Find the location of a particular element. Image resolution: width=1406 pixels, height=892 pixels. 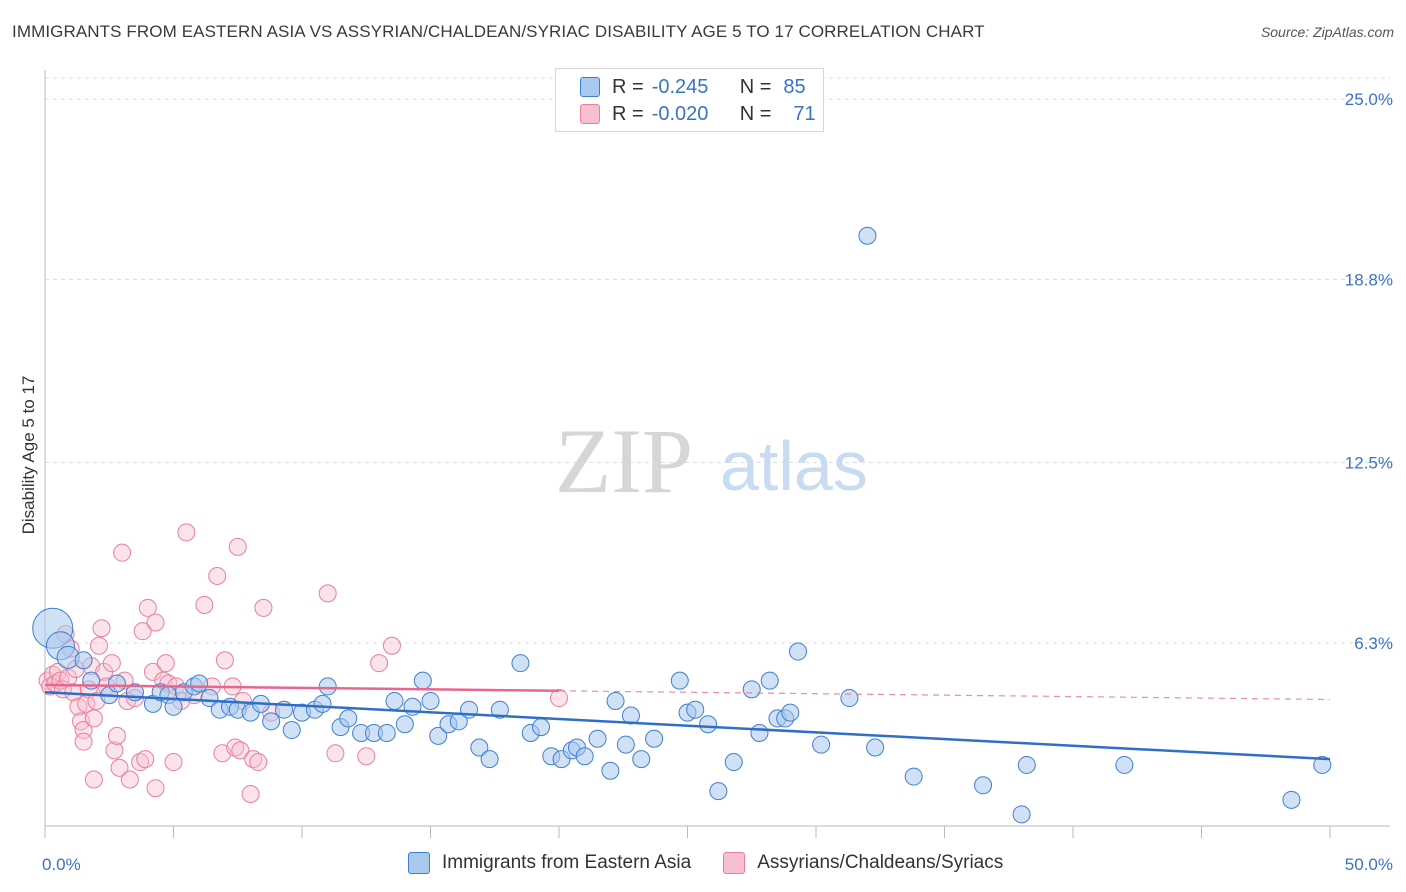

x-tick-labels: 0.0% 50.0% is located at coordinates (717, 864).